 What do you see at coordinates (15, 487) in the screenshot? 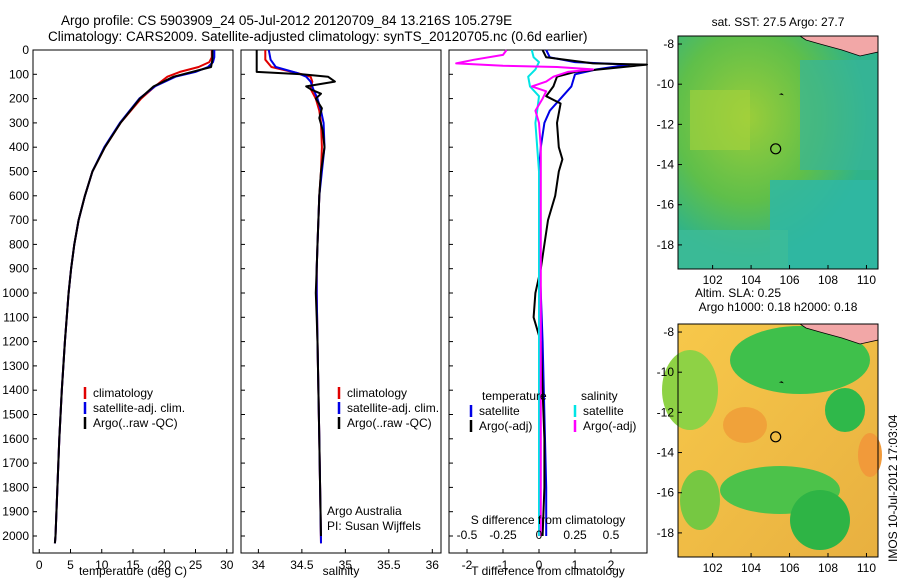
I see `depth-tick-label: 1800` at bounding box center [15, 487].